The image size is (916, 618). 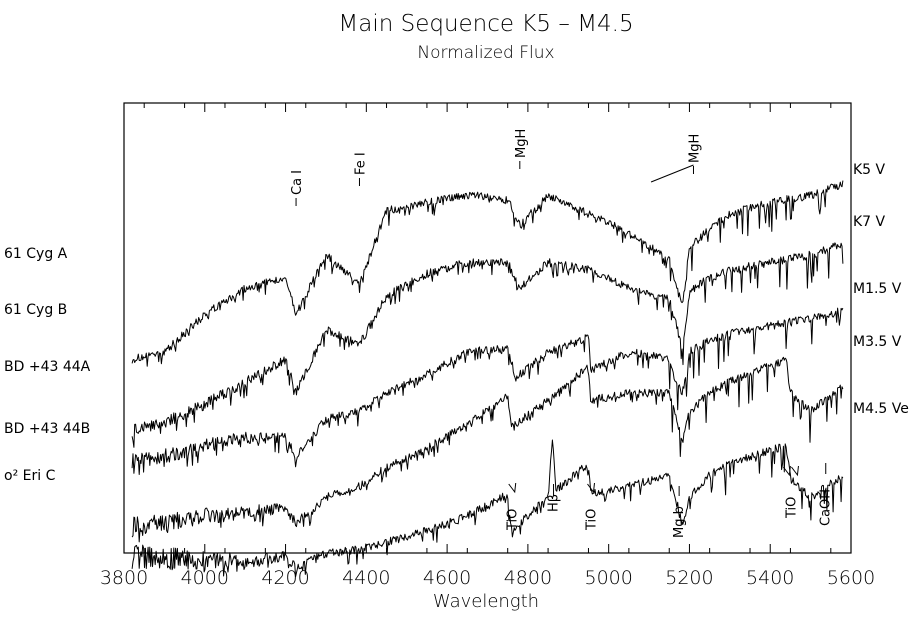 I want to click on x-tick-label: 4800, so click(x=528, y=578).